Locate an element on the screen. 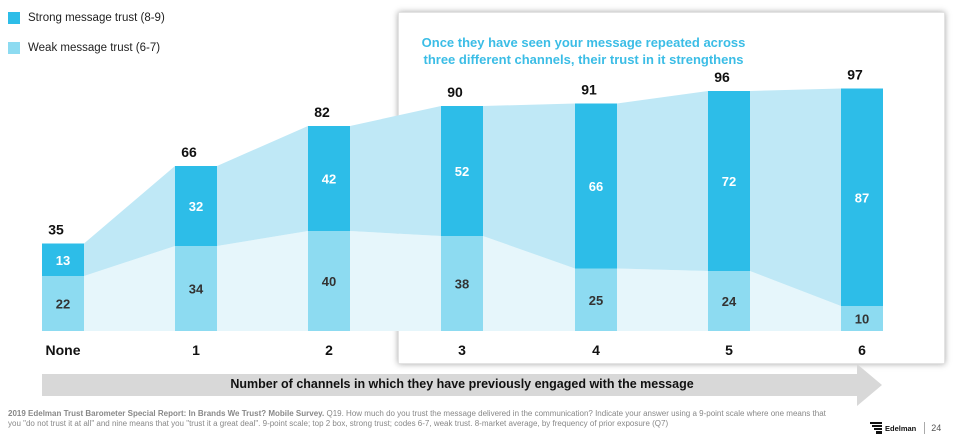 The image size is (958, 440). label-total-6: 97 is located at coordinates (855, 75).